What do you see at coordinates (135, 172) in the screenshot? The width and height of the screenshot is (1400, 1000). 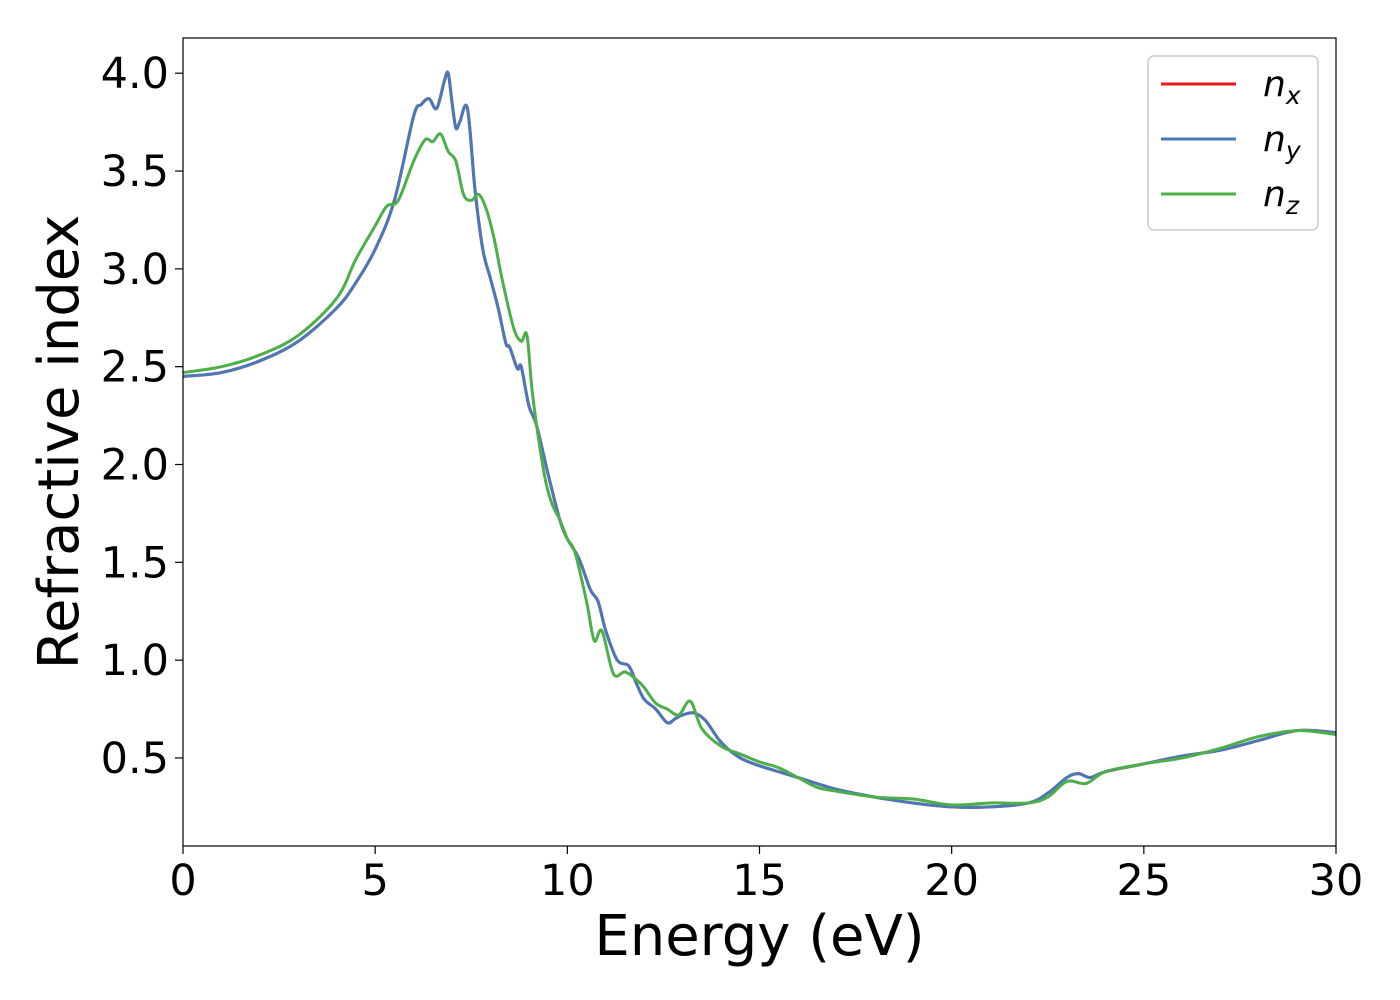 I see `y-tick-label: 3.5` at bounding box center [135, 172].